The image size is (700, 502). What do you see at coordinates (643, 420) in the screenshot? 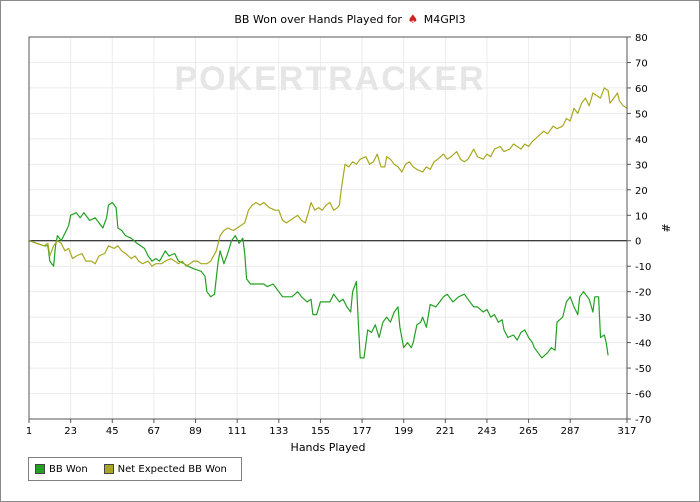
I see `y-tick-label: -70` at bounding box center [643, 420].